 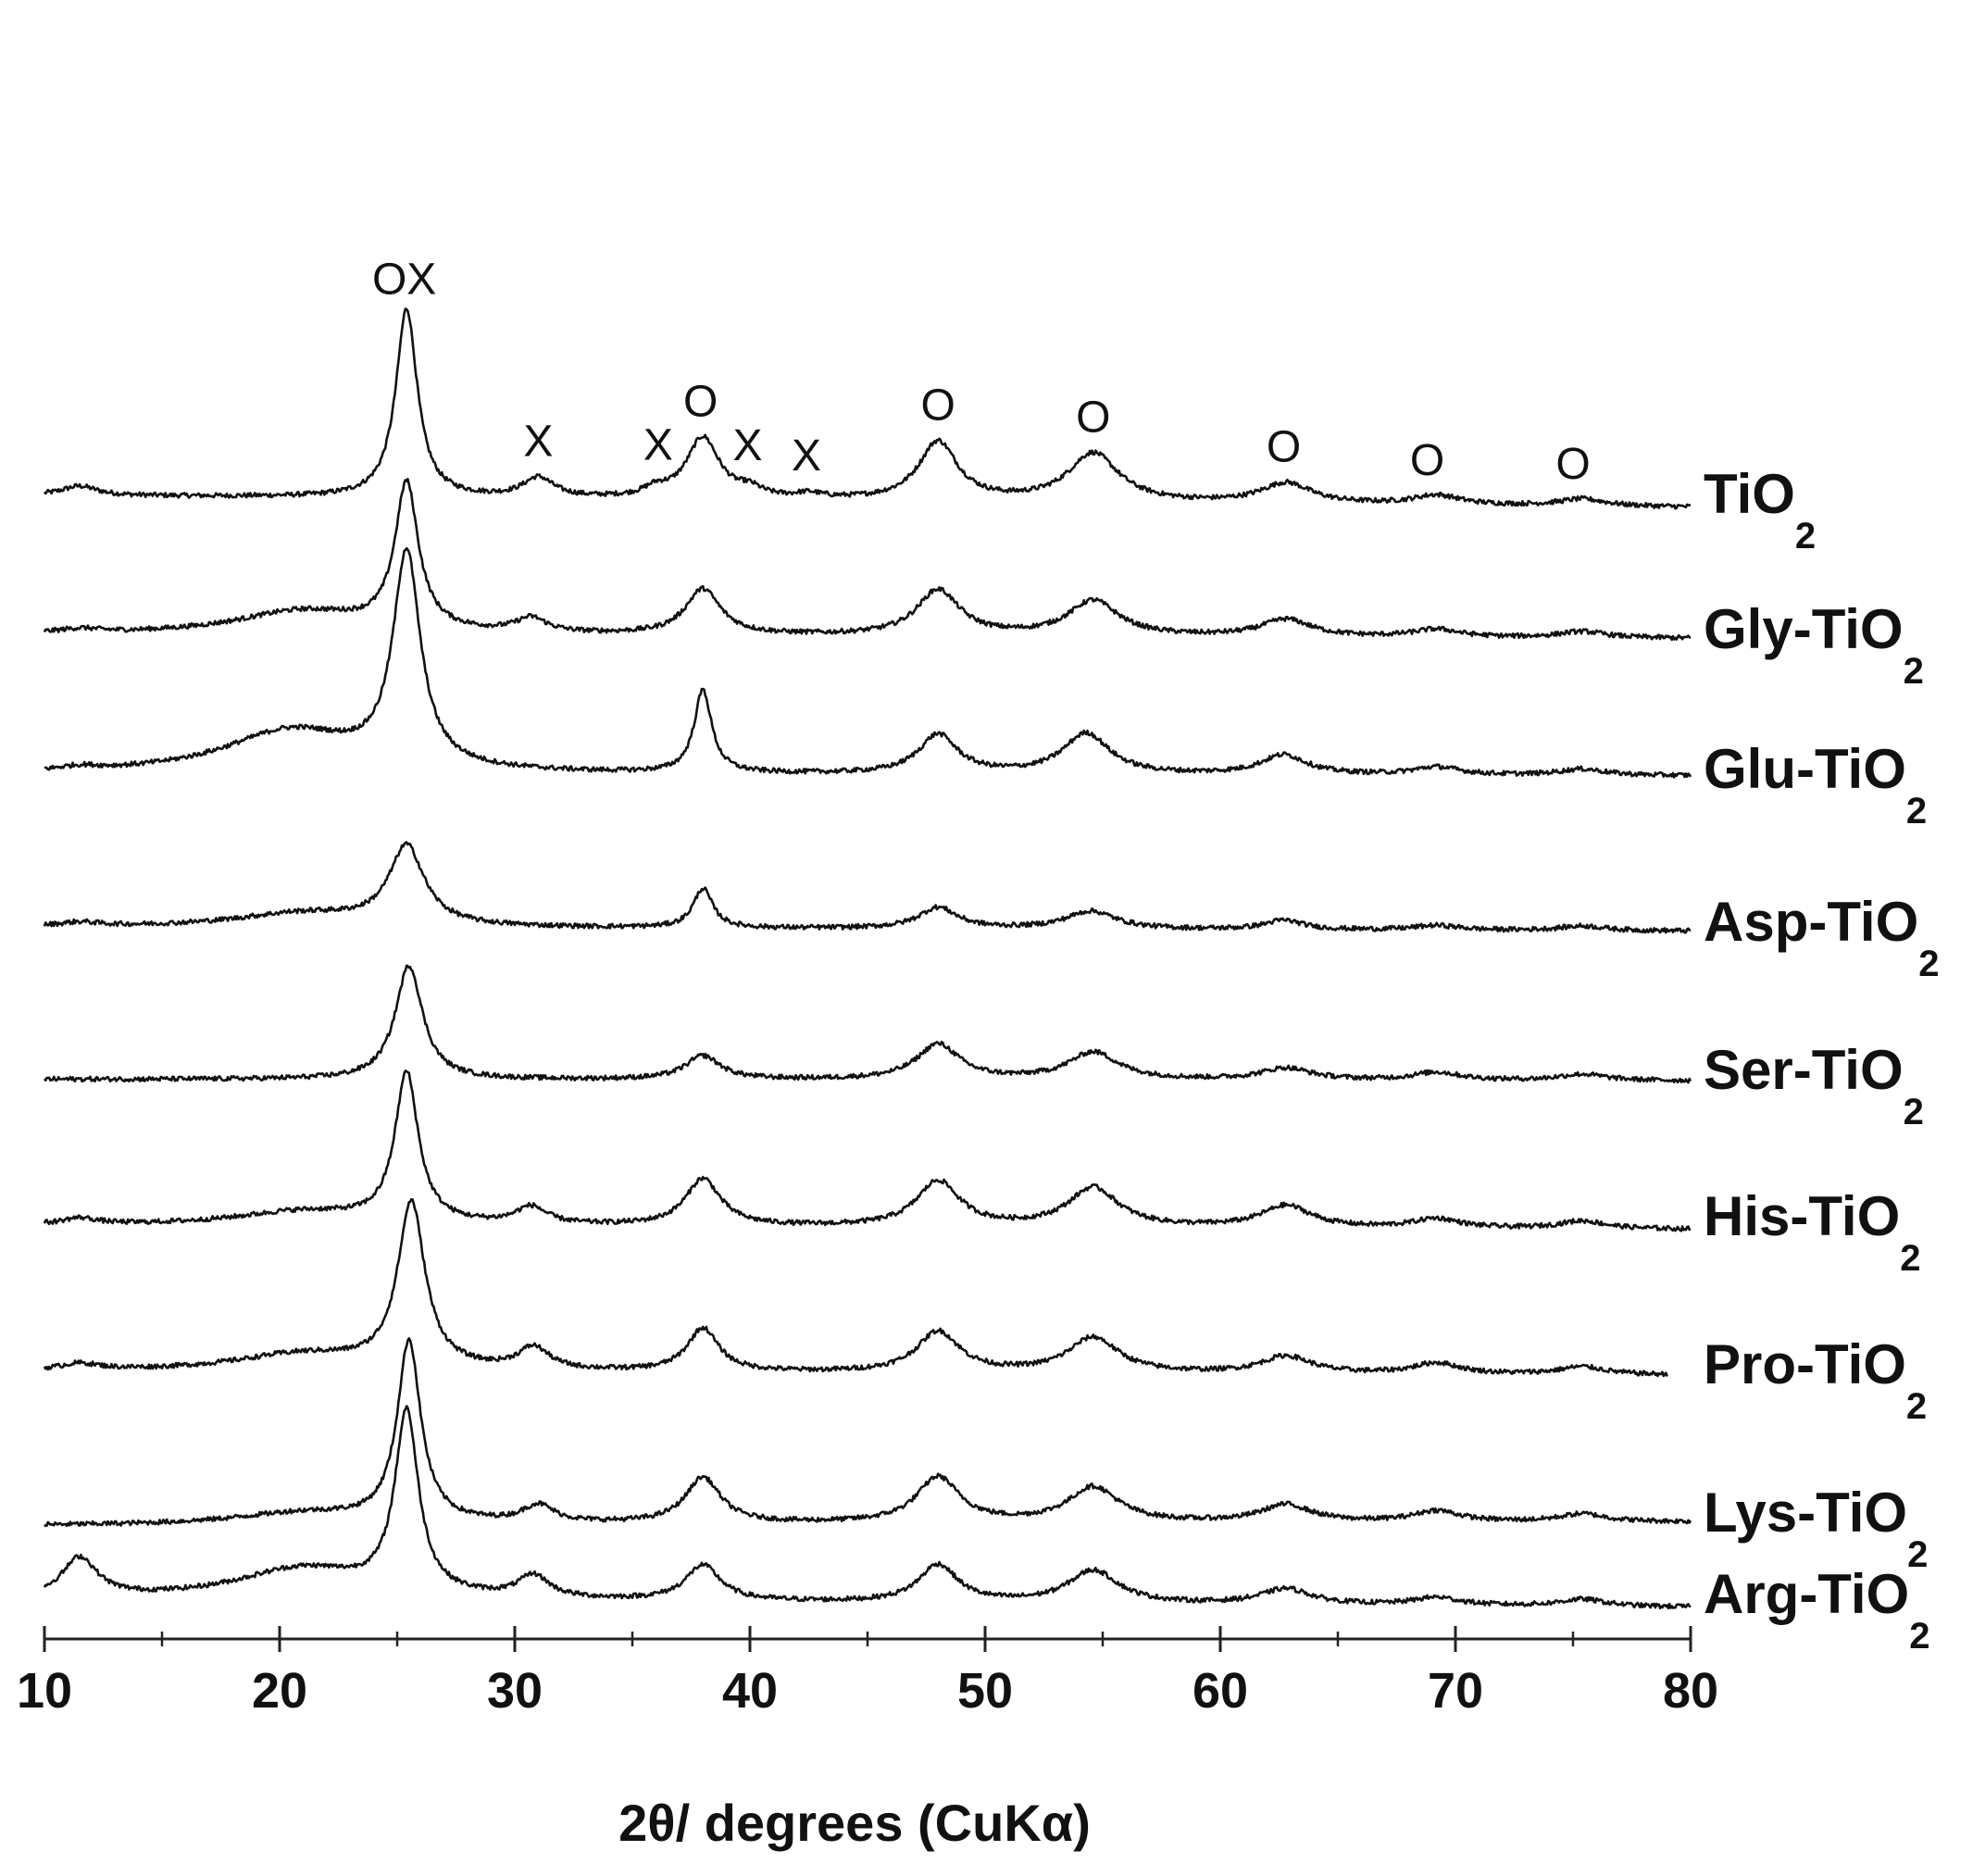 What do you see at coordinates (868, 1672) in the screenshot?
I see `x-axis: 10 20 30 40 50 60 70 80` at bounding box center [868, 1672].